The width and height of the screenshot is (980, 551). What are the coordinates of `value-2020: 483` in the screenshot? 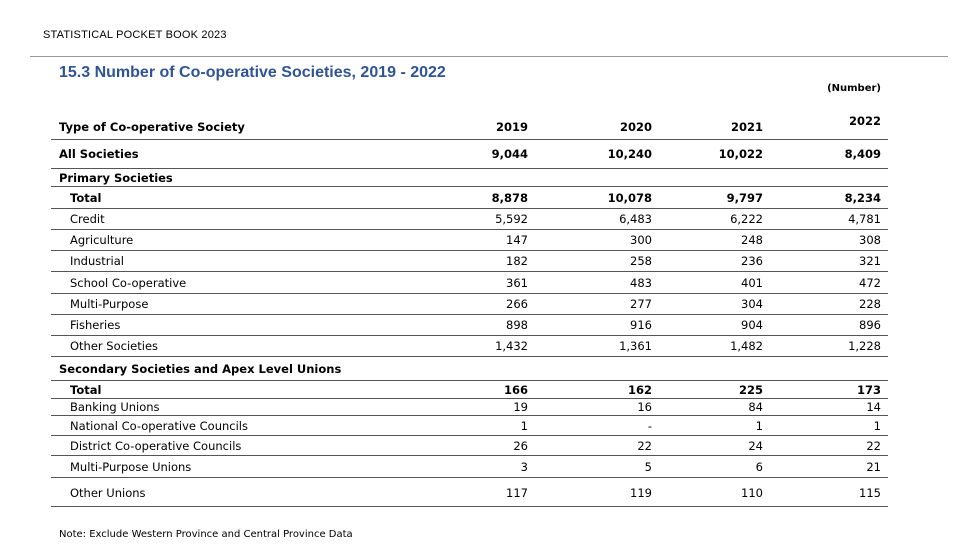 It's located at (641, 282).